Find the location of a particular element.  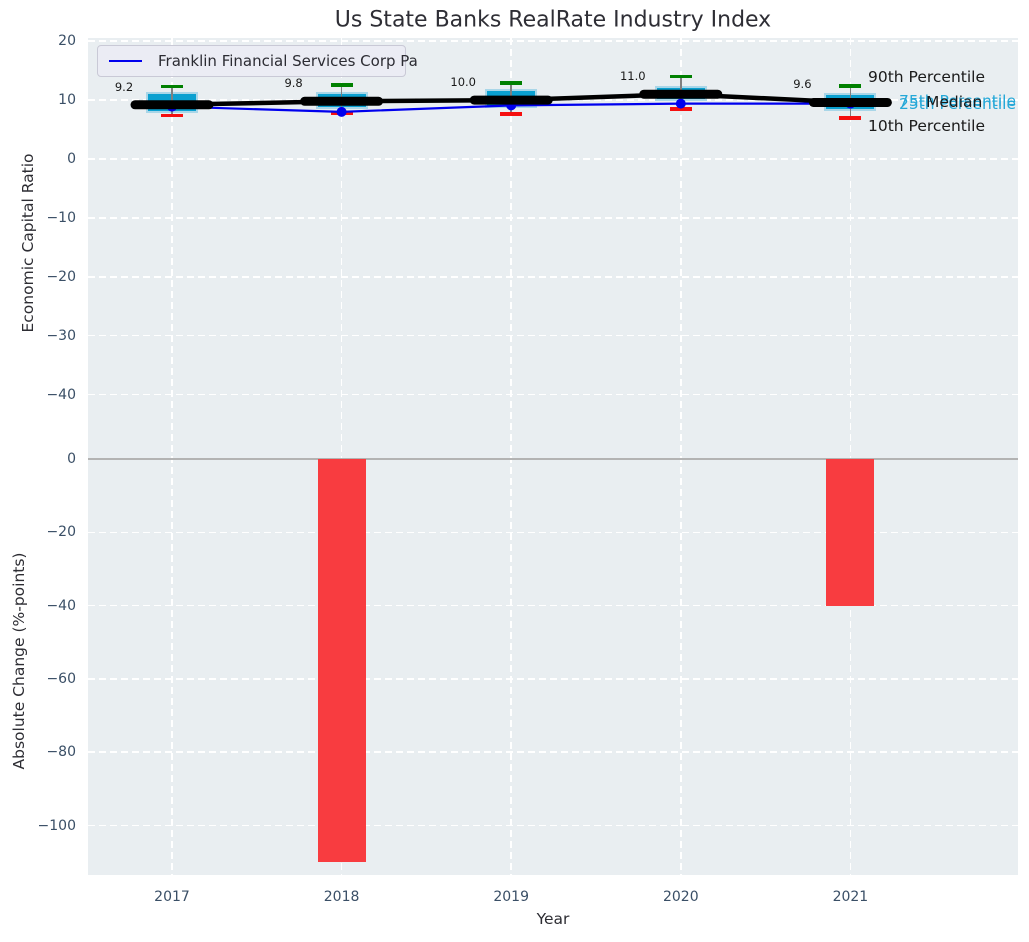

top-y-tick-label: −40 is located at coordinates (61, 394).